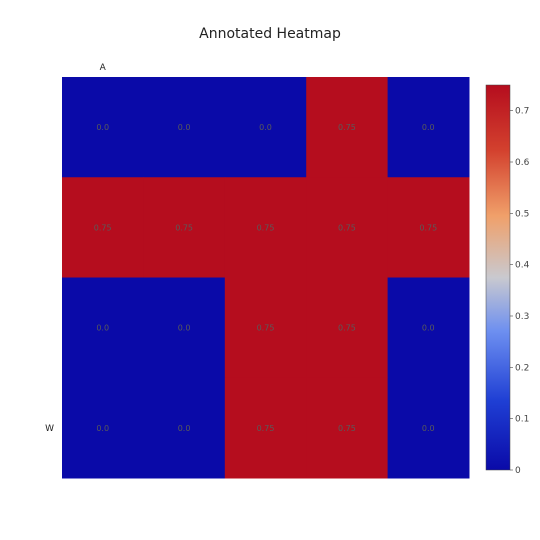  I want to click on colorbar-tick-label: 0.2, so click(522, 368).